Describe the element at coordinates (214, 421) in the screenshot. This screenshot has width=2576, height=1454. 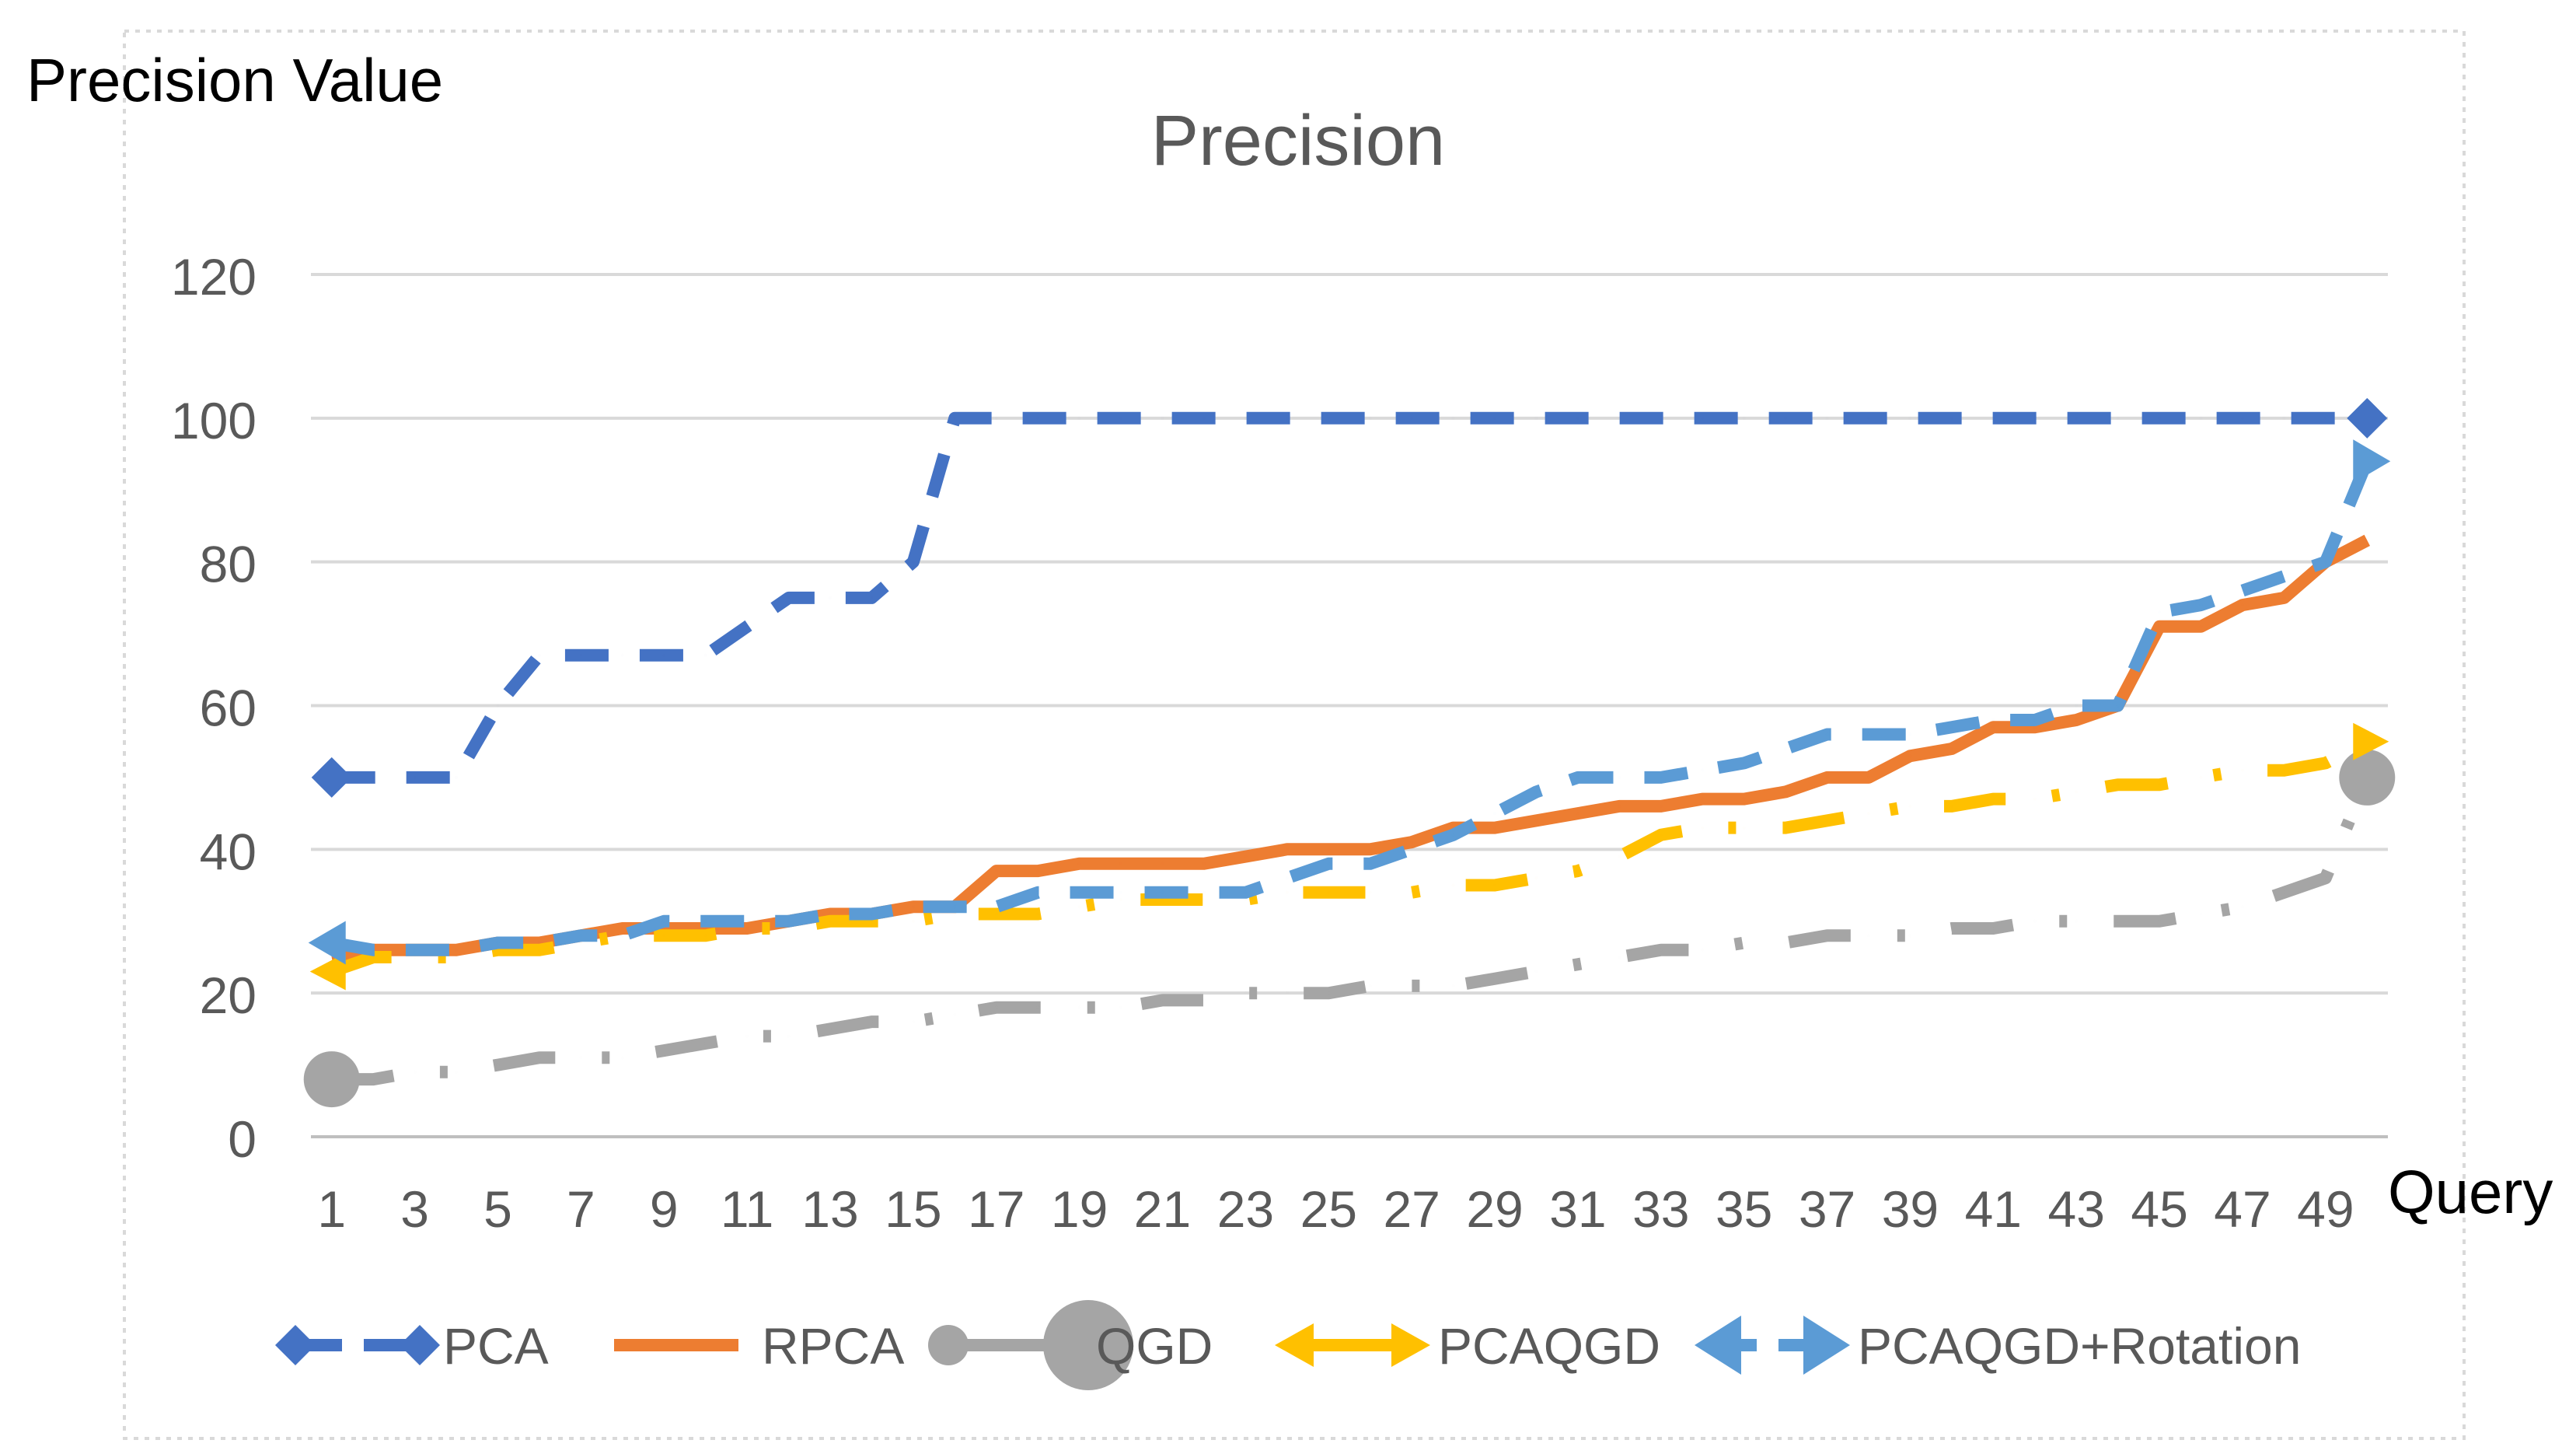
I see `y-tick-label: 100` at that location.